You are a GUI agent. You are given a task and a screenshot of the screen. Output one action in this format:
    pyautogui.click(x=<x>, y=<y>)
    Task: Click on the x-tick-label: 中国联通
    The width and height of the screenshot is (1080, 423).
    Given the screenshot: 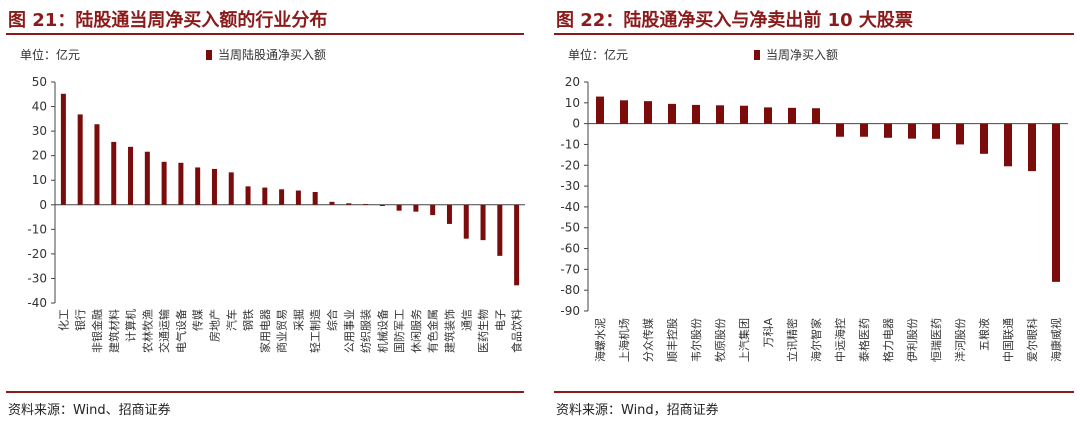 What is the action you would take?
    pyautogui.click(x=1008, y=340)
    